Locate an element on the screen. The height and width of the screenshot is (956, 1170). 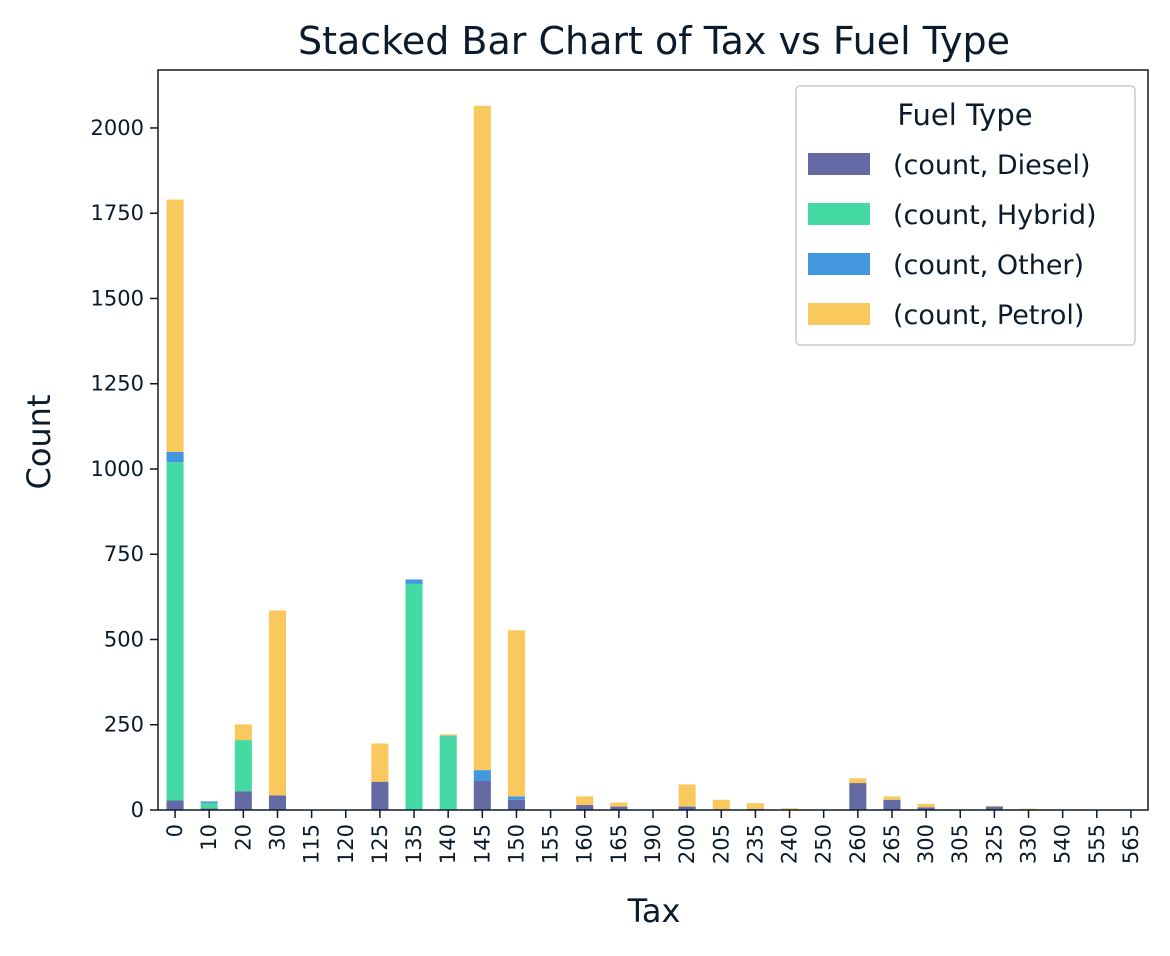
x-tick-label: 240 is located at coordinates (790, 844).